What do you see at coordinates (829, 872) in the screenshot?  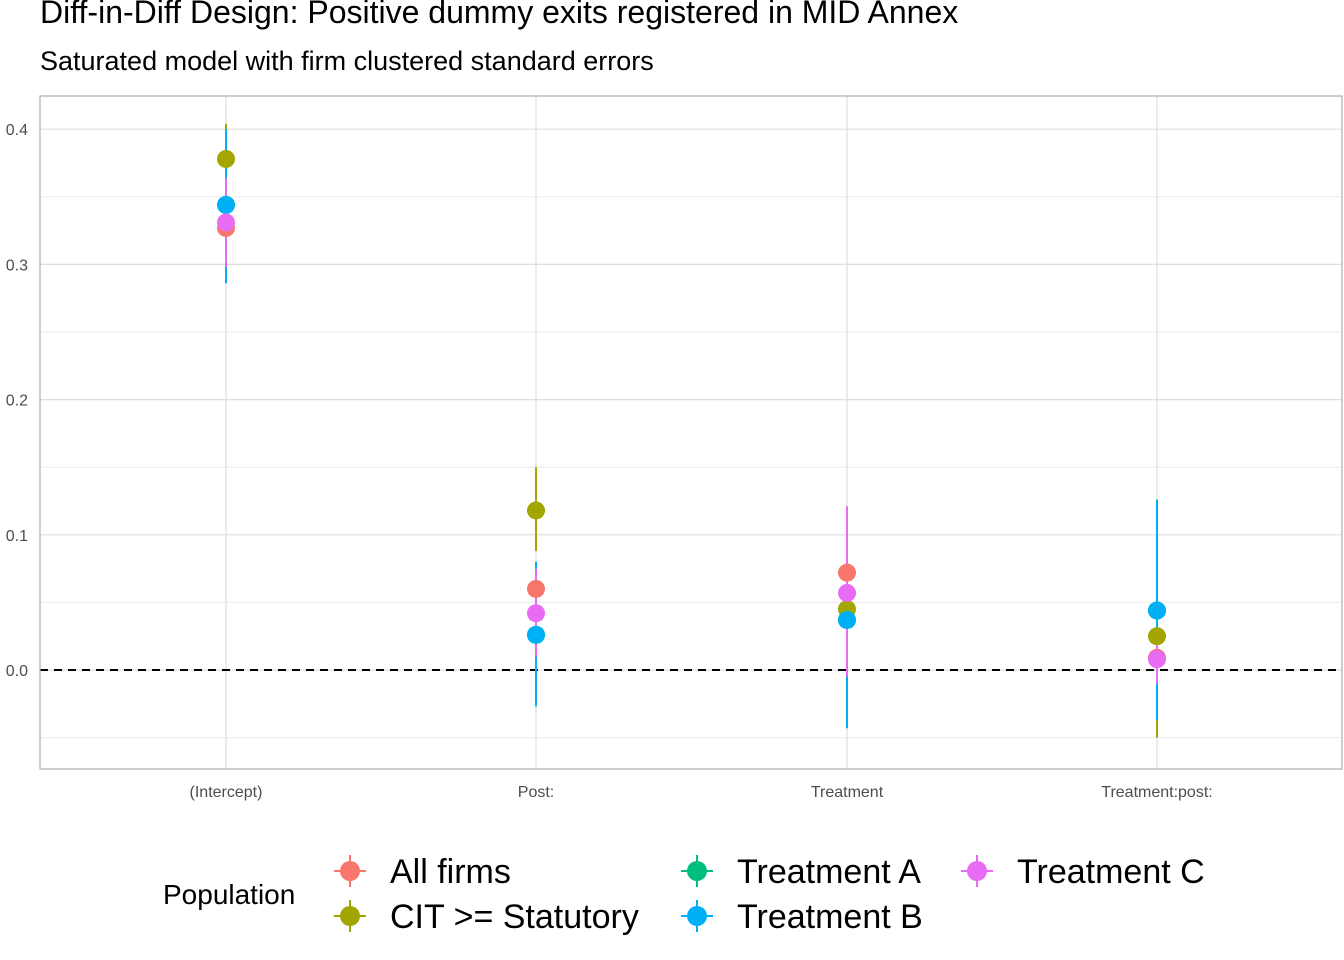 I see `legend-label: Treatment A` at bounding box center [829, 872].